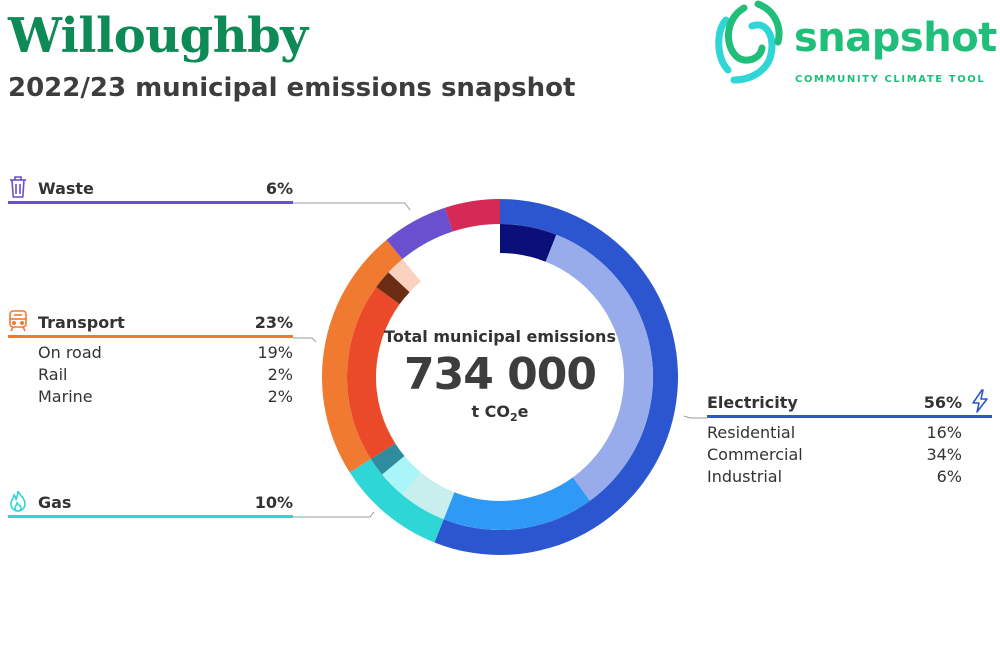 The image size is (1000, 670). I want to click on logo-wordmark: snapshot, so click(895, 38).